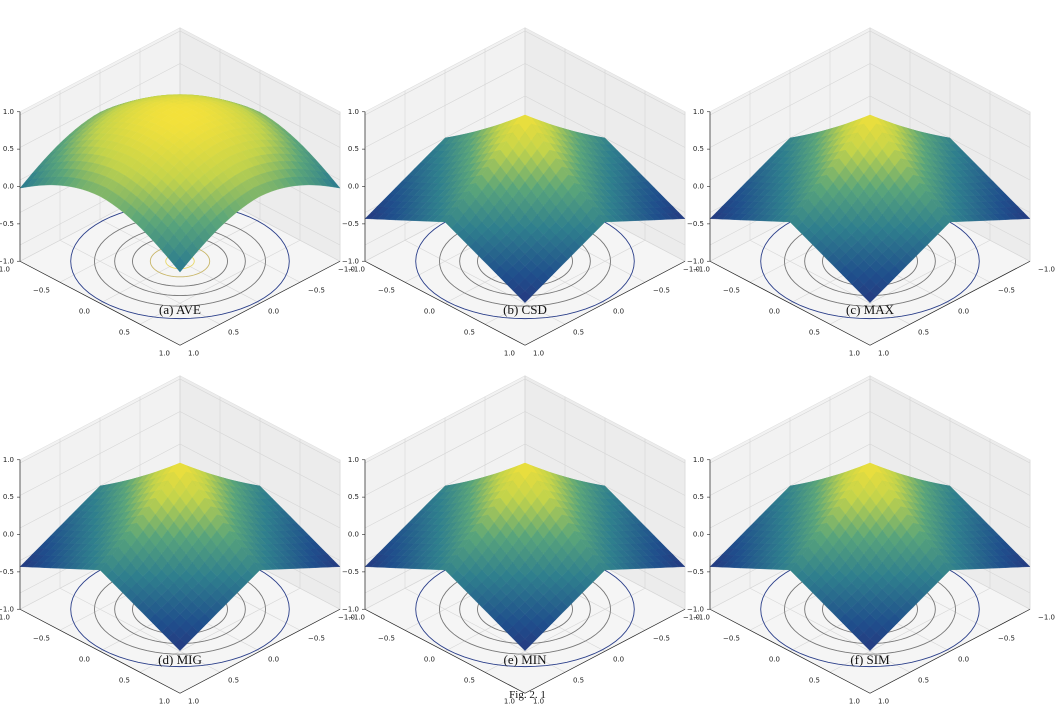 The height and width of the screenshot is (713, 1055). I want to click on caption-mig: (d) MIG, so click(180, 659).